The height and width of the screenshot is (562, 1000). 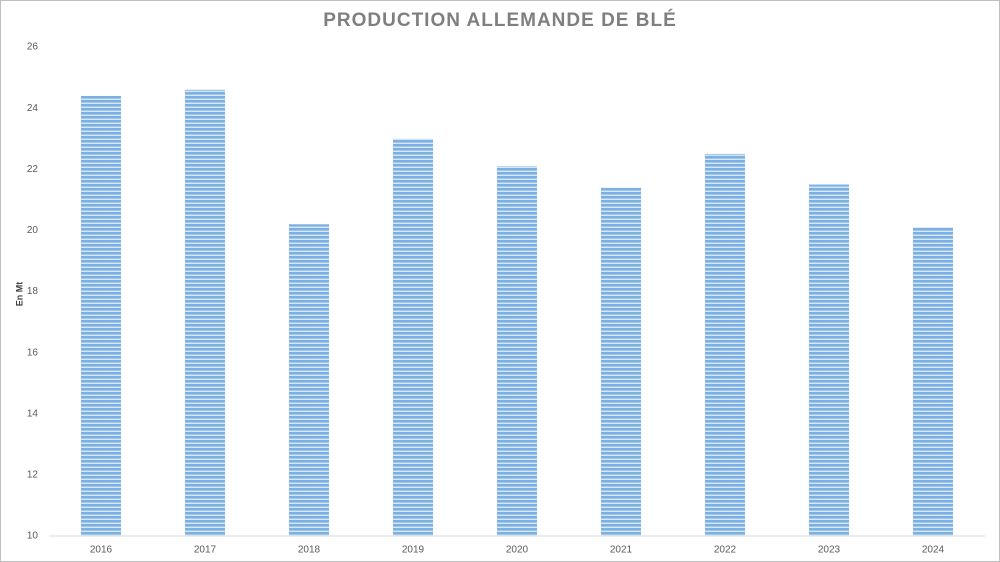 I want to click on y-tick-label: 24, so click(x=33, y=108).